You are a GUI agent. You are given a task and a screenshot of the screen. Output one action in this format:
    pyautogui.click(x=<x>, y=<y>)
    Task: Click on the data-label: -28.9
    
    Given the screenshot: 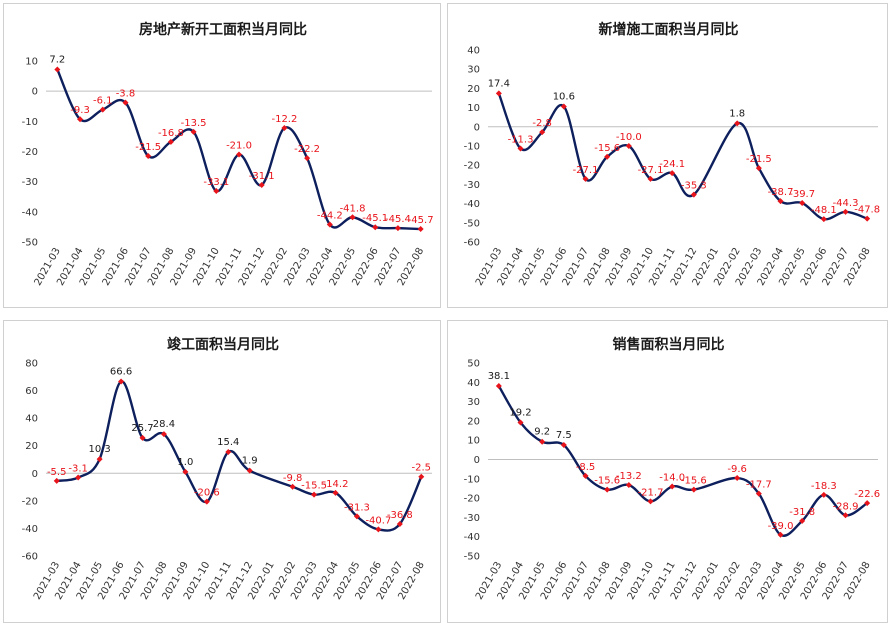 What is the action you would take?
    pyautogui.click(x=846, y=506)
    